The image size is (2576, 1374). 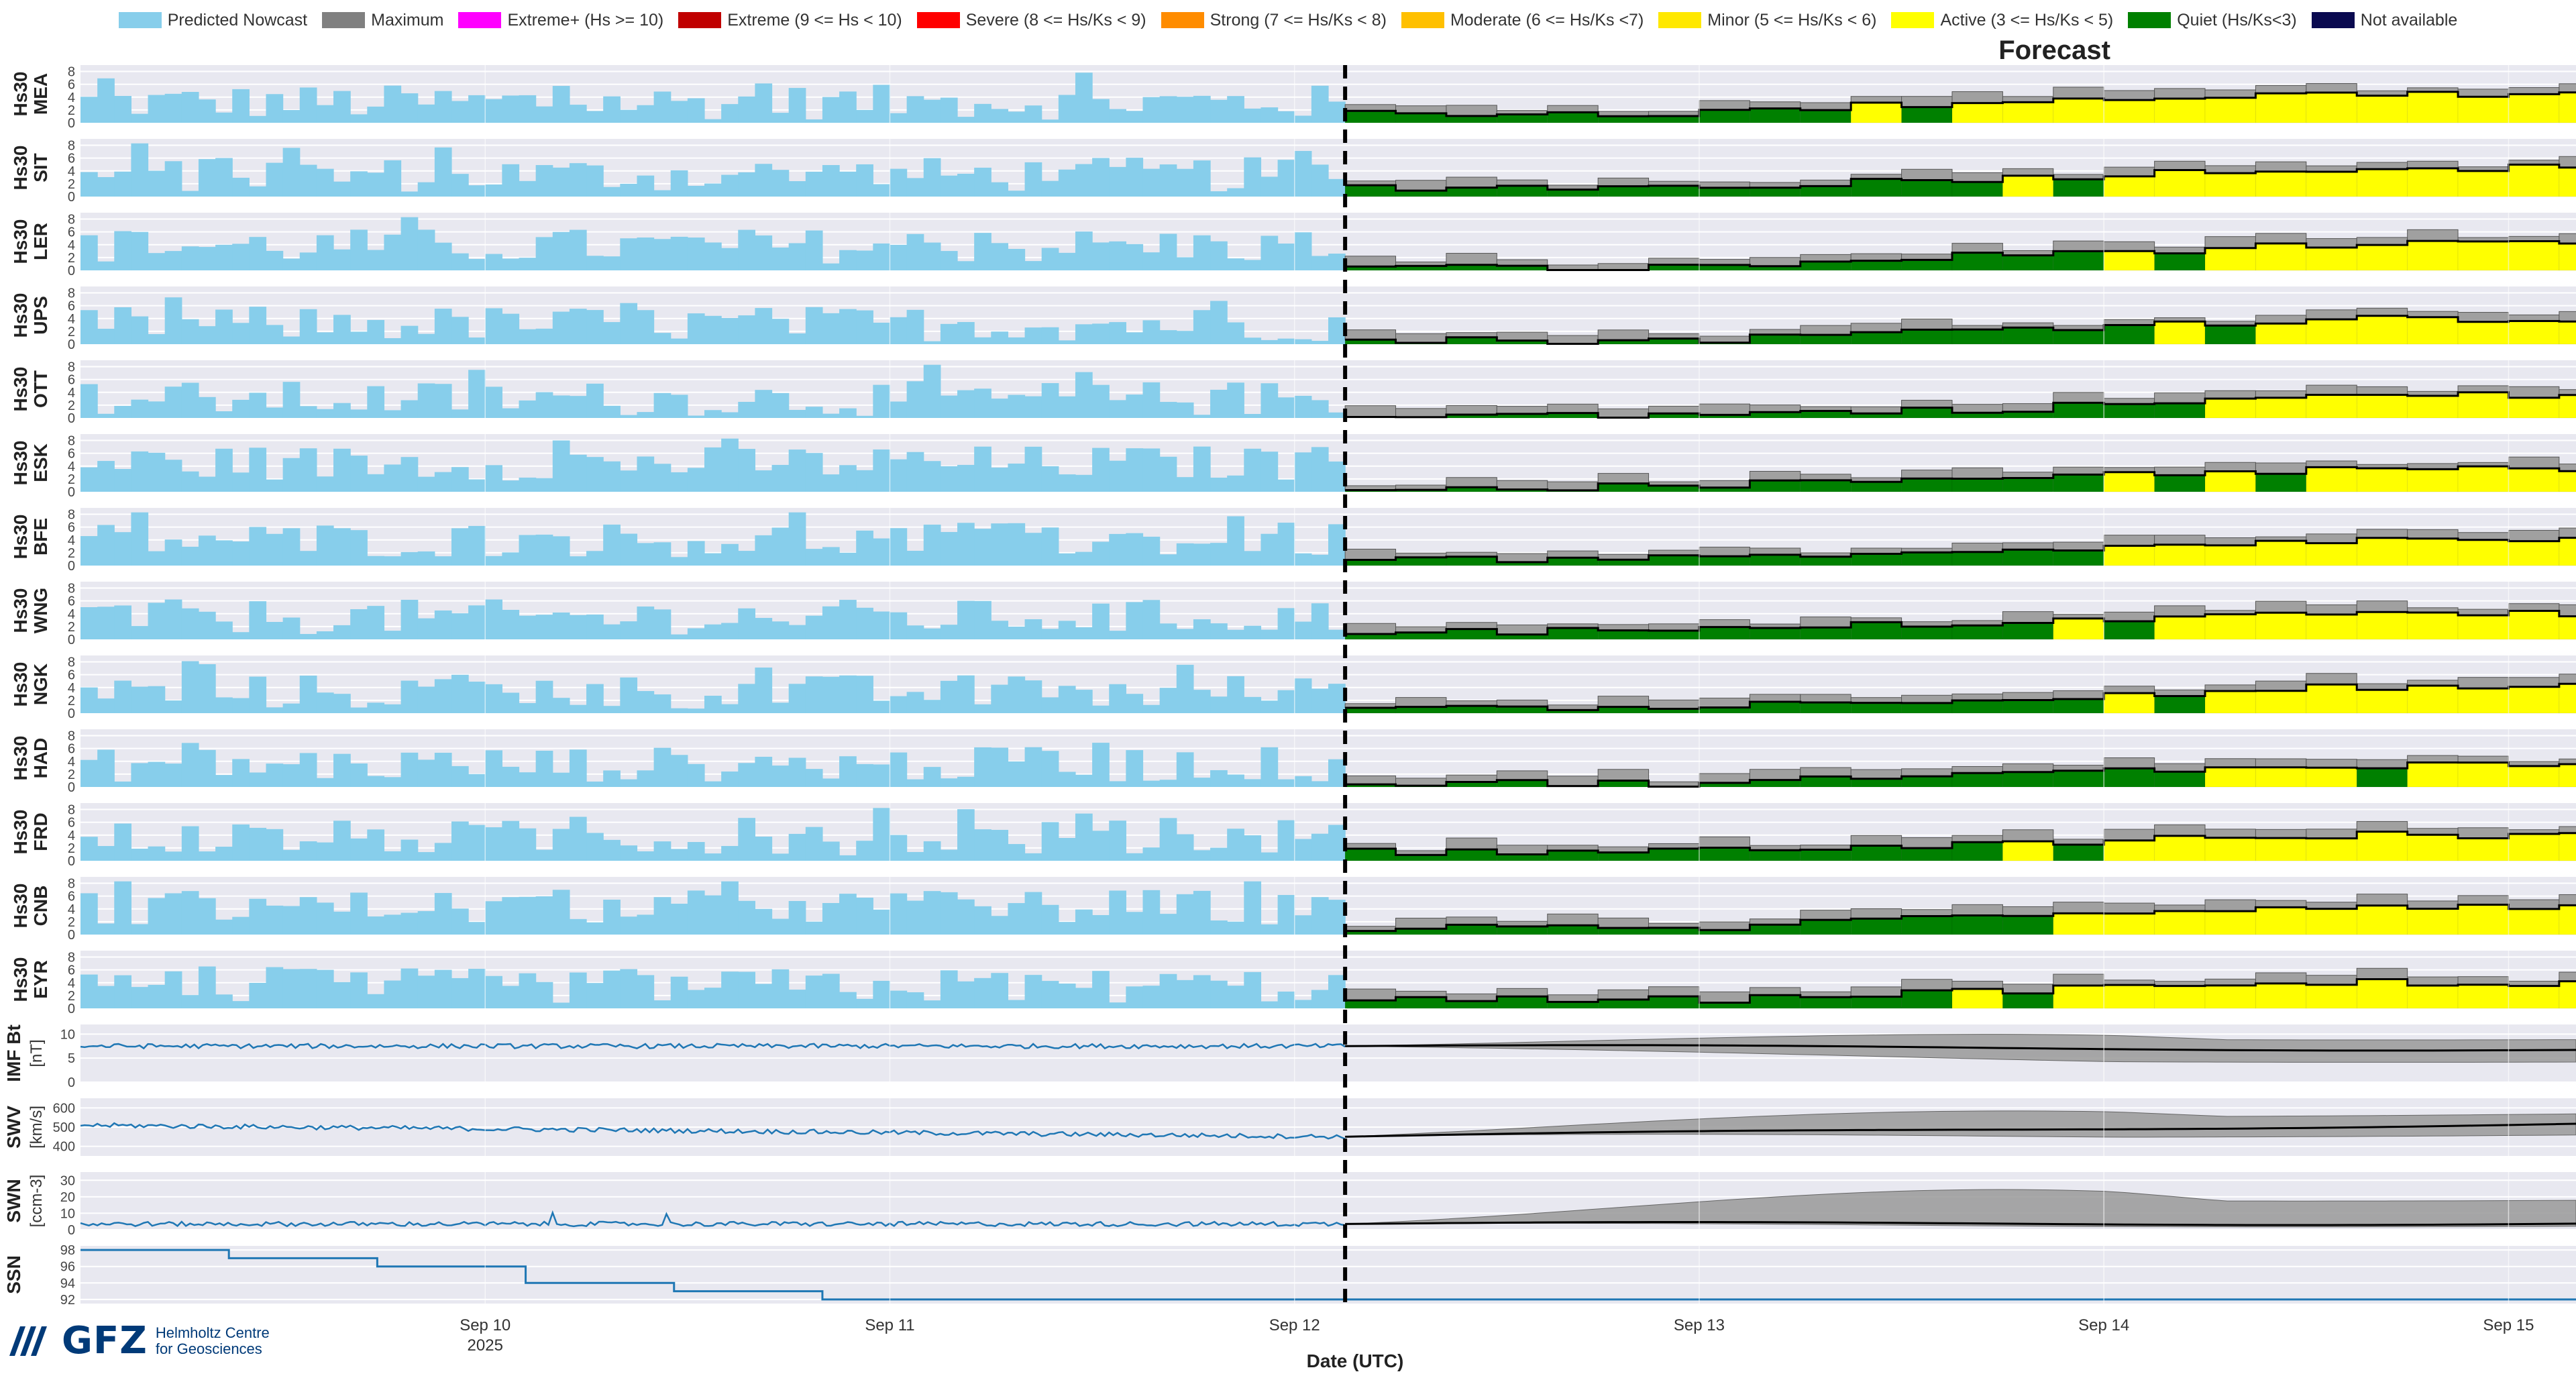 I want to click on y-axis-label: Hs30, so click(x=20, y=907).